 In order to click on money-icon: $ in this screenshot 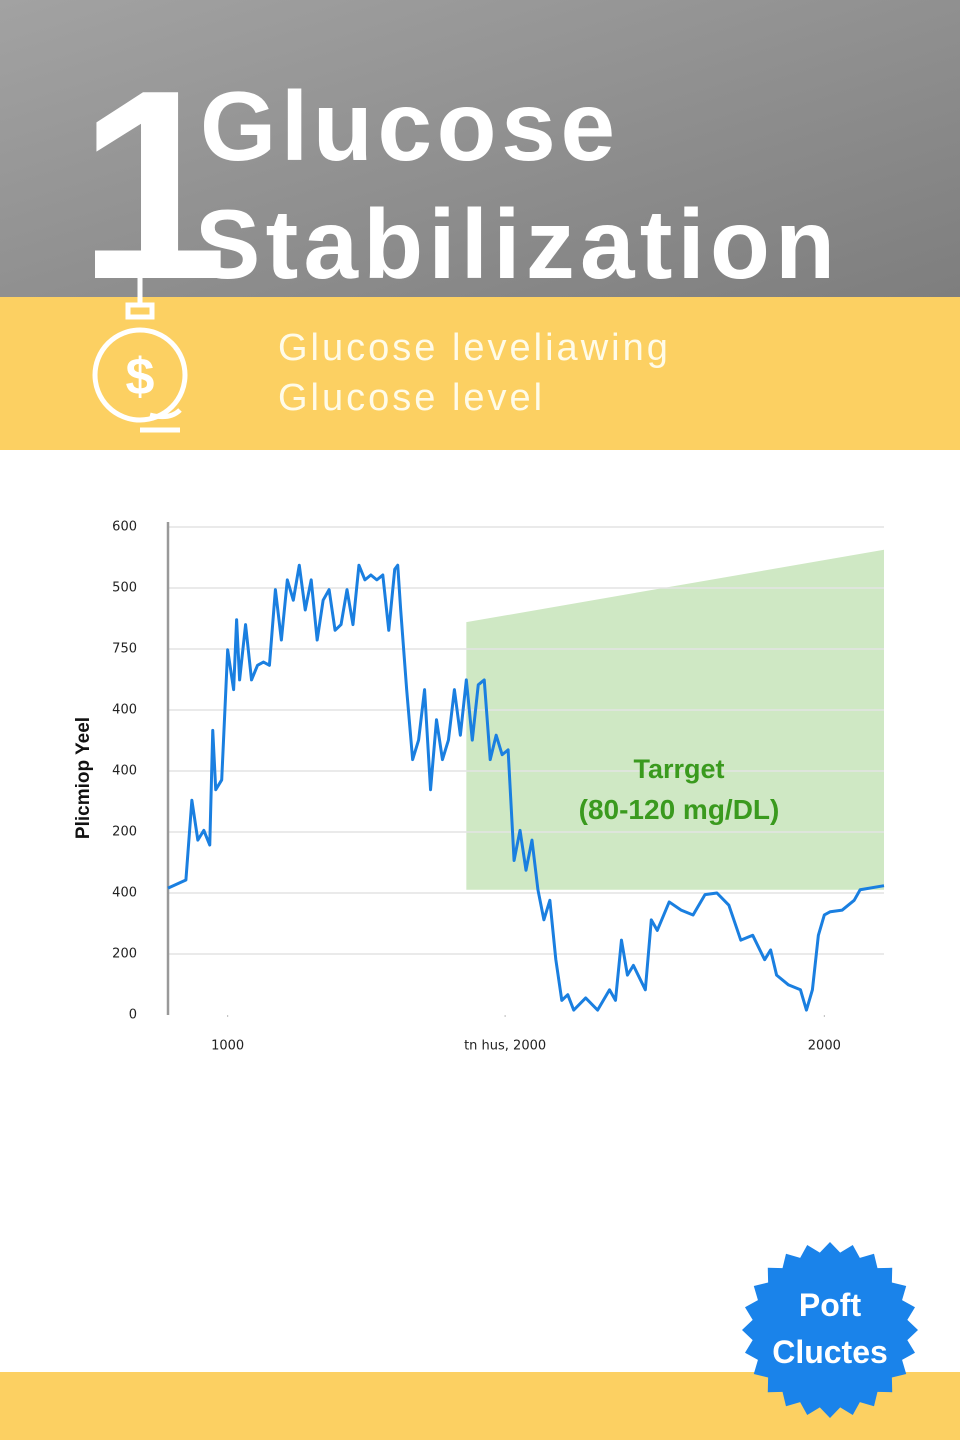, I will do `click(140, 351)`.